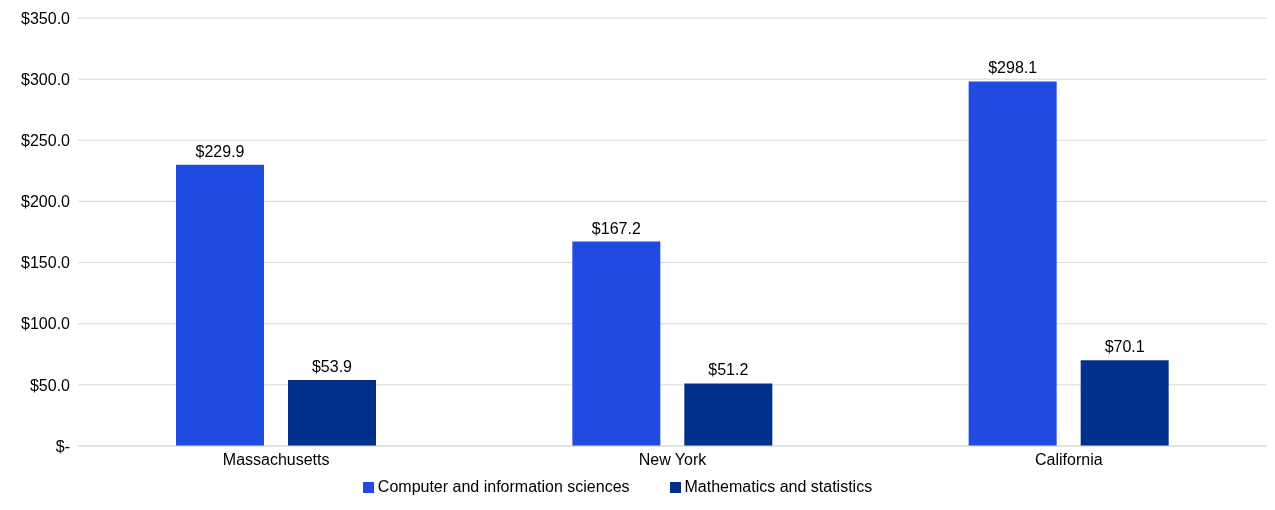 The width and height of the screenshot is (1275, 510). What do you see at coordinates (46, 324) in the screenshot?
I see `y-tick-label: $100.0` at bounding box center [46, 324].